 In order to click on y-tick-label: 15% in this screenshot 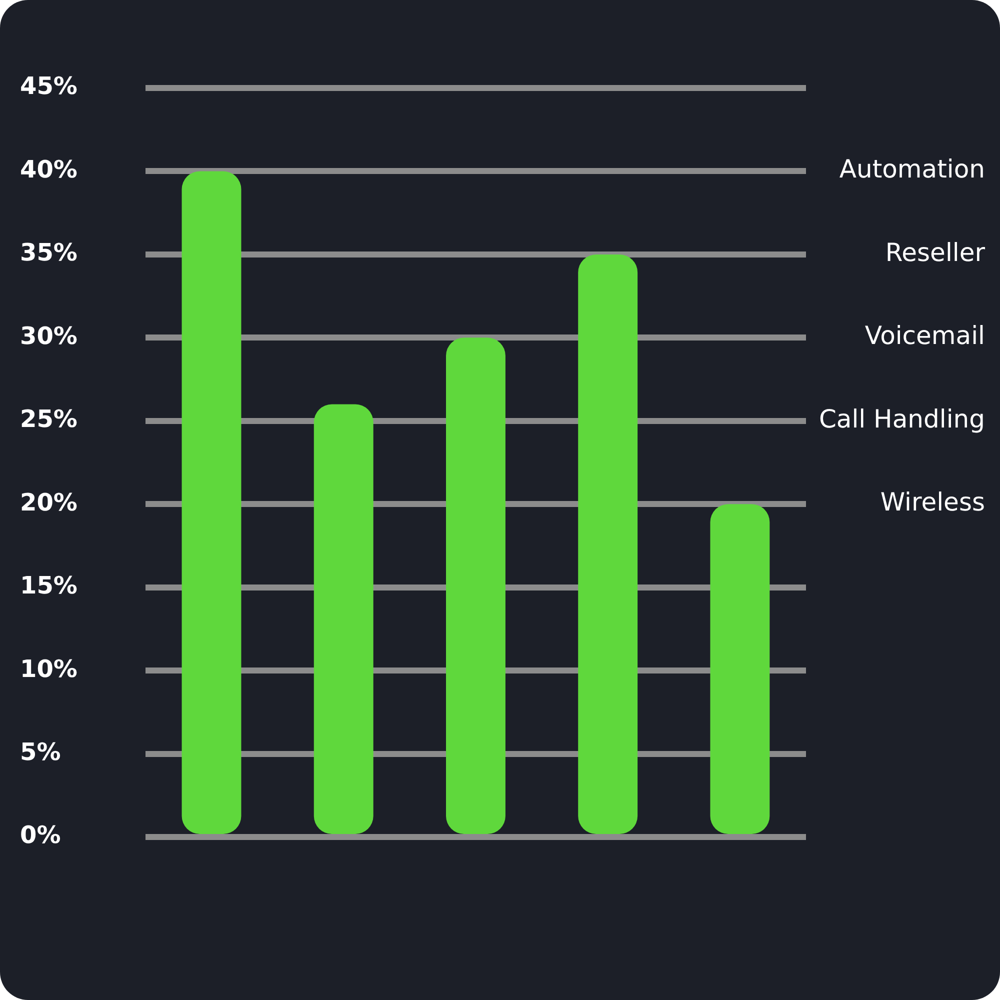, I will do `click(49, 586)`.